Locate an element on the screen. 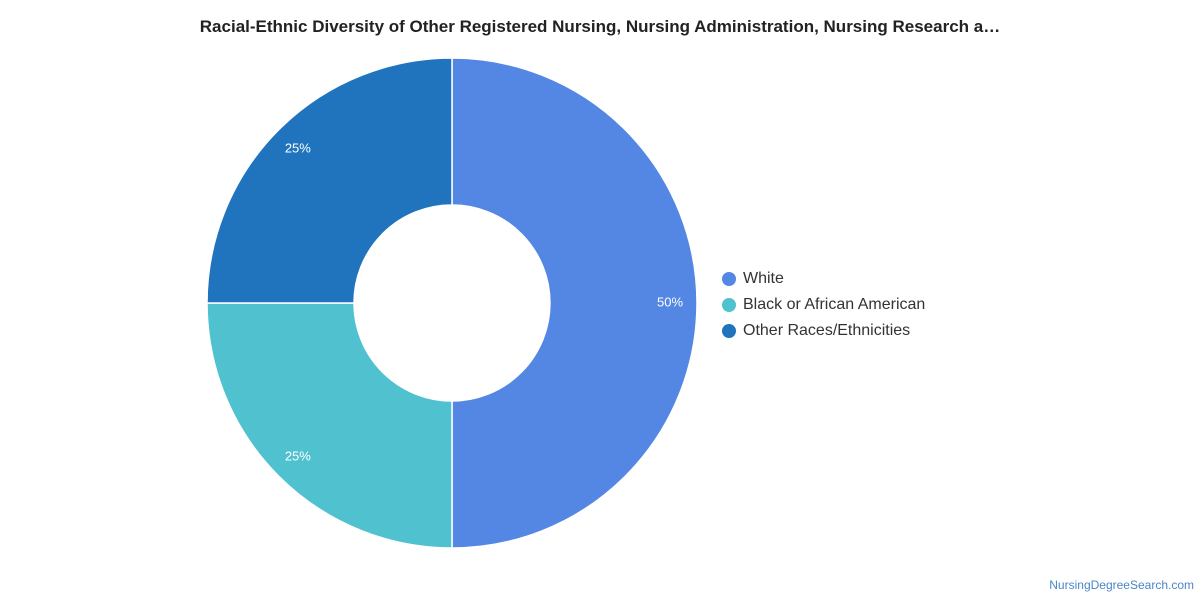 The height and width of the screenshot is (600, 1200). legend-label: Black or African American is located at coordinates (834, 304).